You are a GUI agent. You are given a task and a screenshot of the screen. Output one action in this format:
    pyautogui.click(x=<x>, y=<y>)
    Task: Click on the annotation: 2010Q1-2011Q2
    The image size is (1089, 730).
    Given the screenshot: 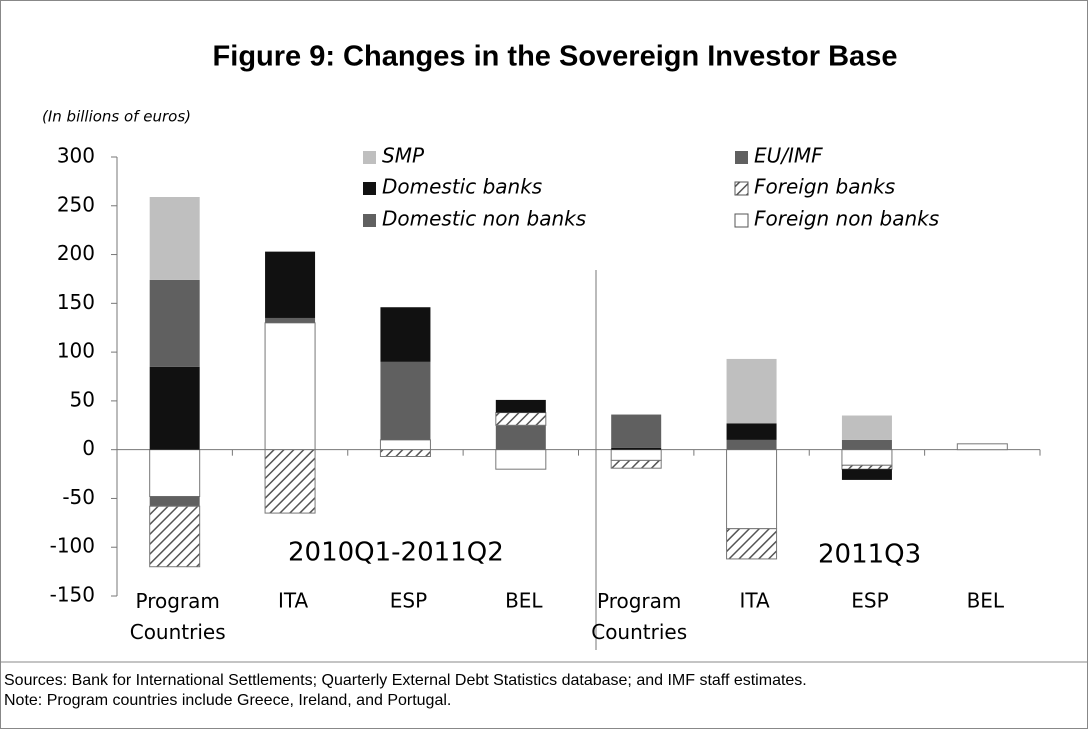 What is the action you would take?
    pyautogui.click(x=396, y=553)
    